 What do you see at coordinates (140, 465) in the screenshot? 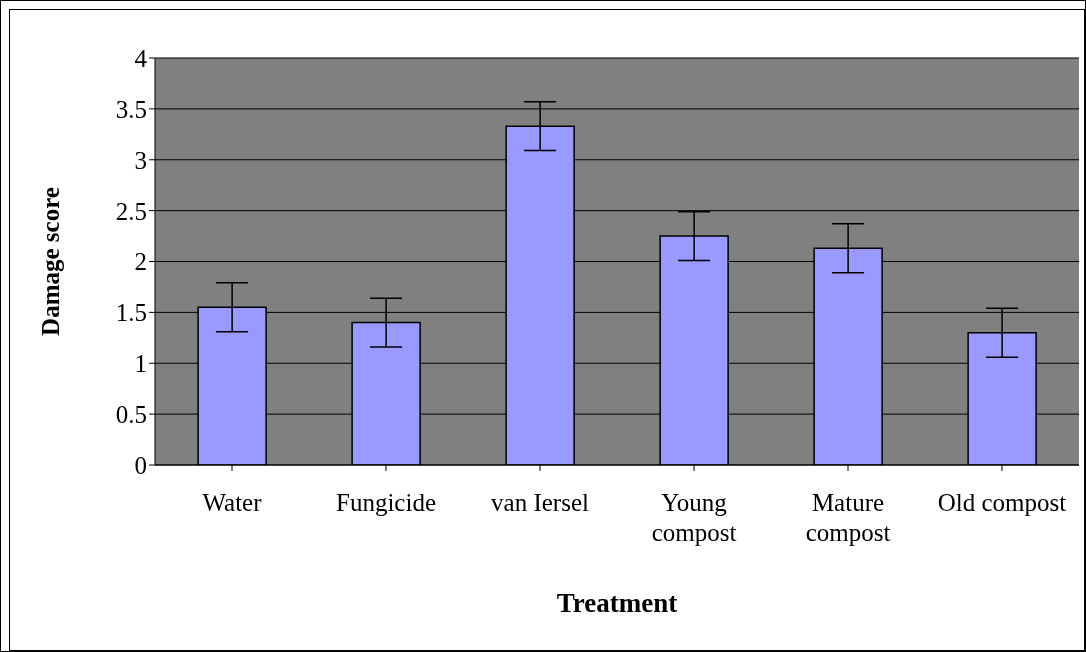
I see `y-tick-label: 0` at bounding box center [140, 465].